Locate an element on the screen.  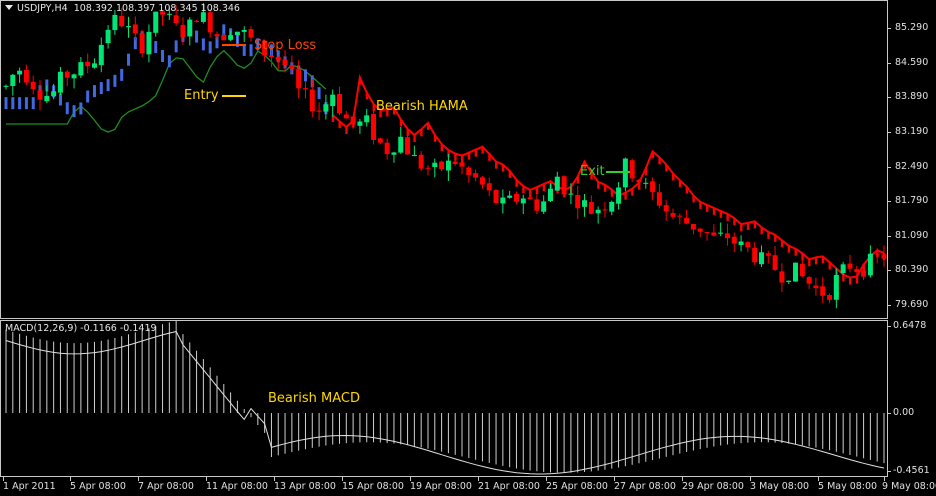
price-axis-label: 85.290 is located at coordinates (912, 27).